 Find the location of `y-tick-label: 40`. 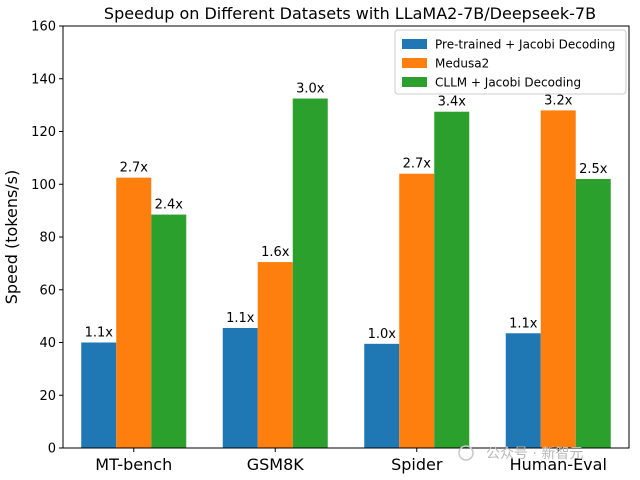

y-tick-label: 40 is located at coordinates (47, 343).